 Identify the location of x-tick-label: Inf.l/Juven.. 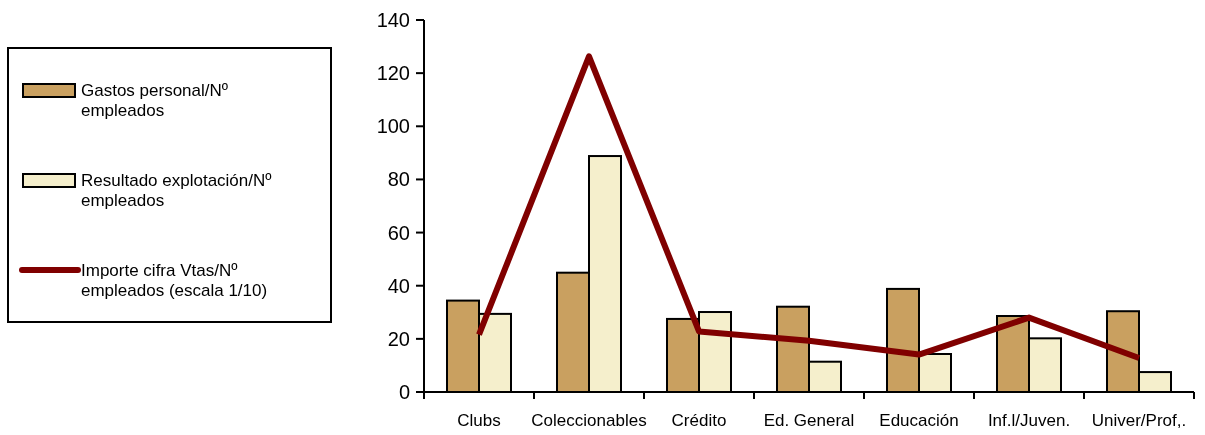
(1029, 420).